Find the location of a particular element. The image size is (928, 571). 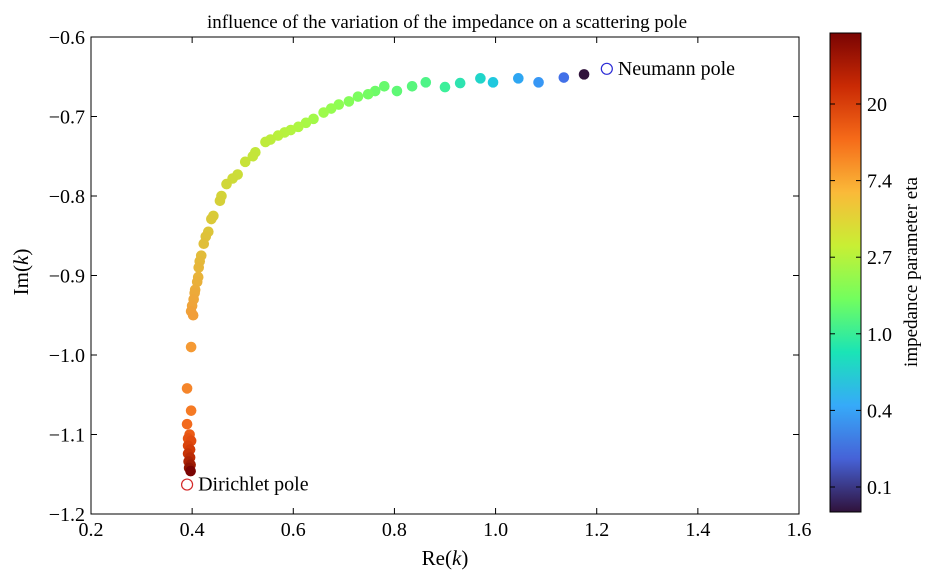

x-tick-label: 0.6 is located at coordinates (293, 530).